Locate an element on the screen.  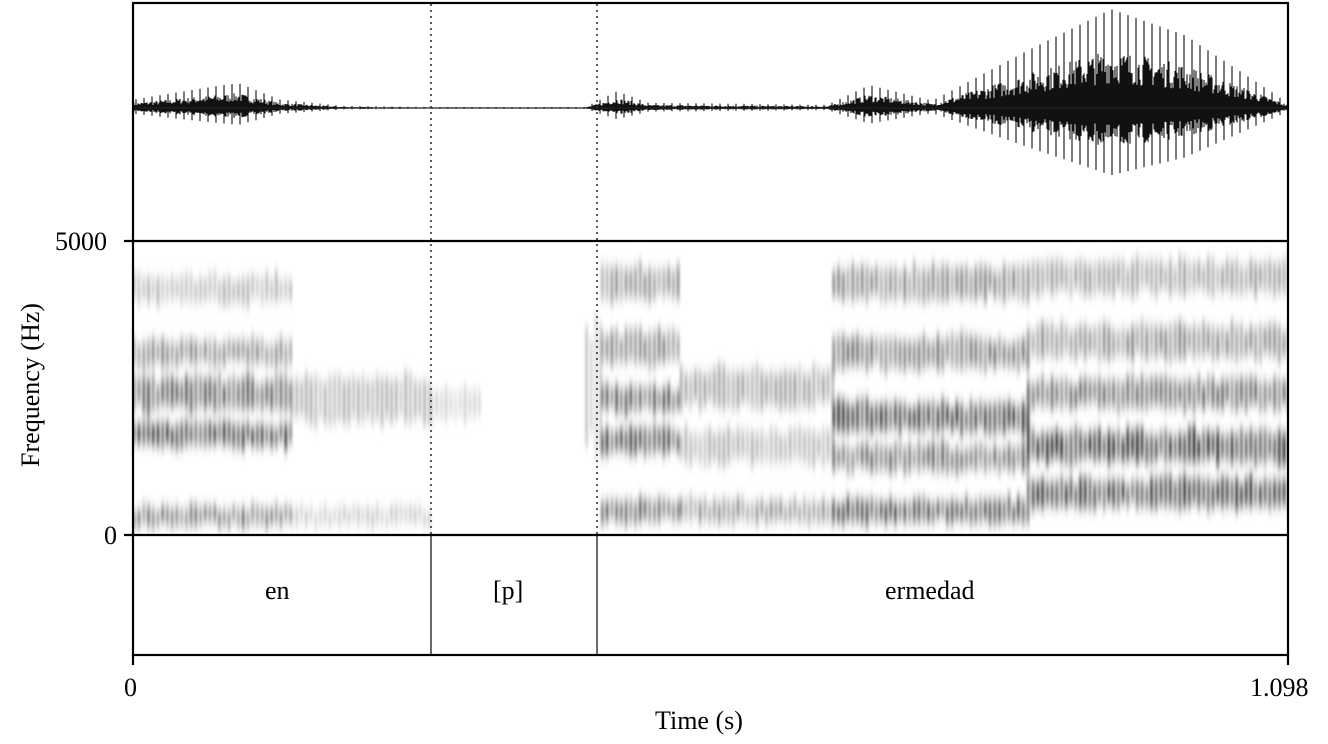
x-tick-end: 1.098 is located at coordinates (1279, 687).